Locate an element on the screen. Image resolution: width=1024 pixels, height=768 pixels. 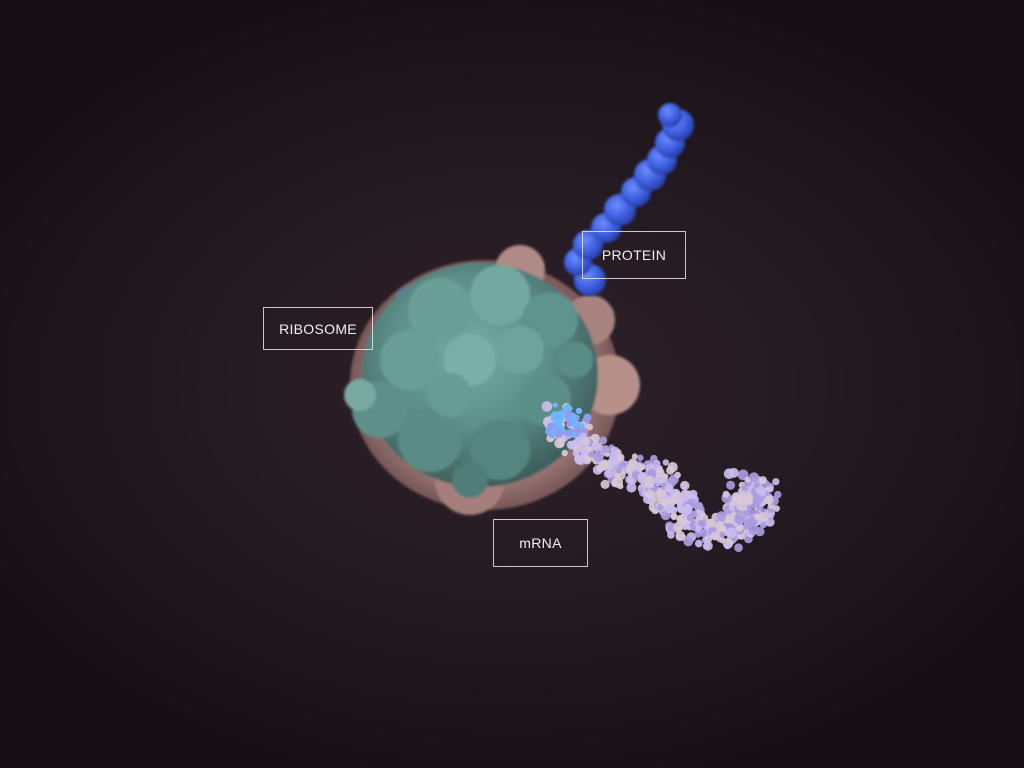
mrna-strand is located at coordinates (661, 476).